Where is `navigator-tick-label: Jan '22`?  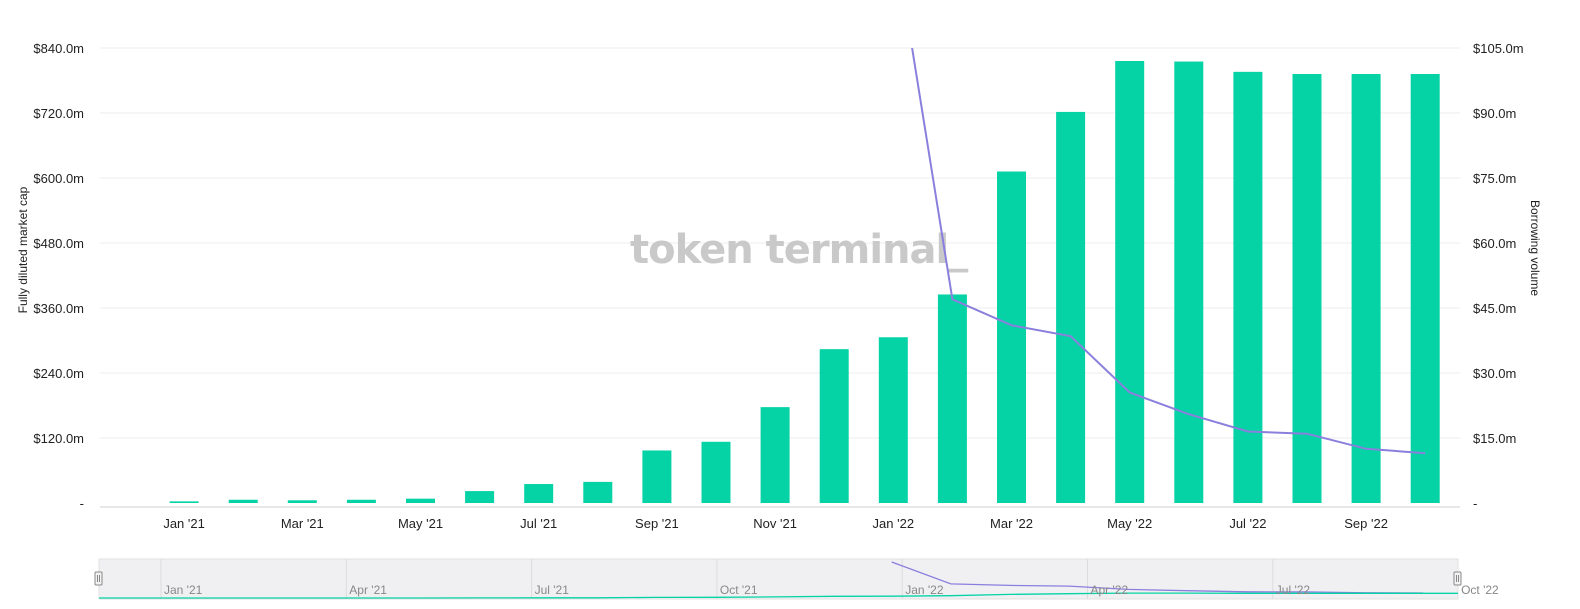 navigator-tick-label: Jan '22 is located at coordinates (924, 590).